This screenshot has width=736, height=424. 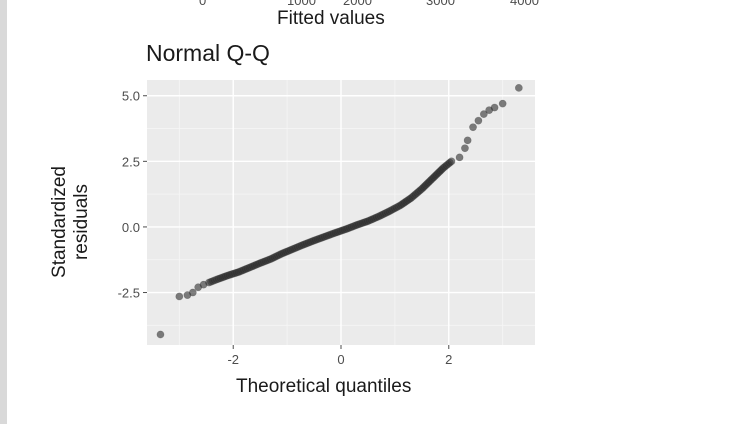 What do you see at coordinates (440, 4) in the screenshot?
I see `prev-x-tick-label: 3000` at bounding box center [440, 4].